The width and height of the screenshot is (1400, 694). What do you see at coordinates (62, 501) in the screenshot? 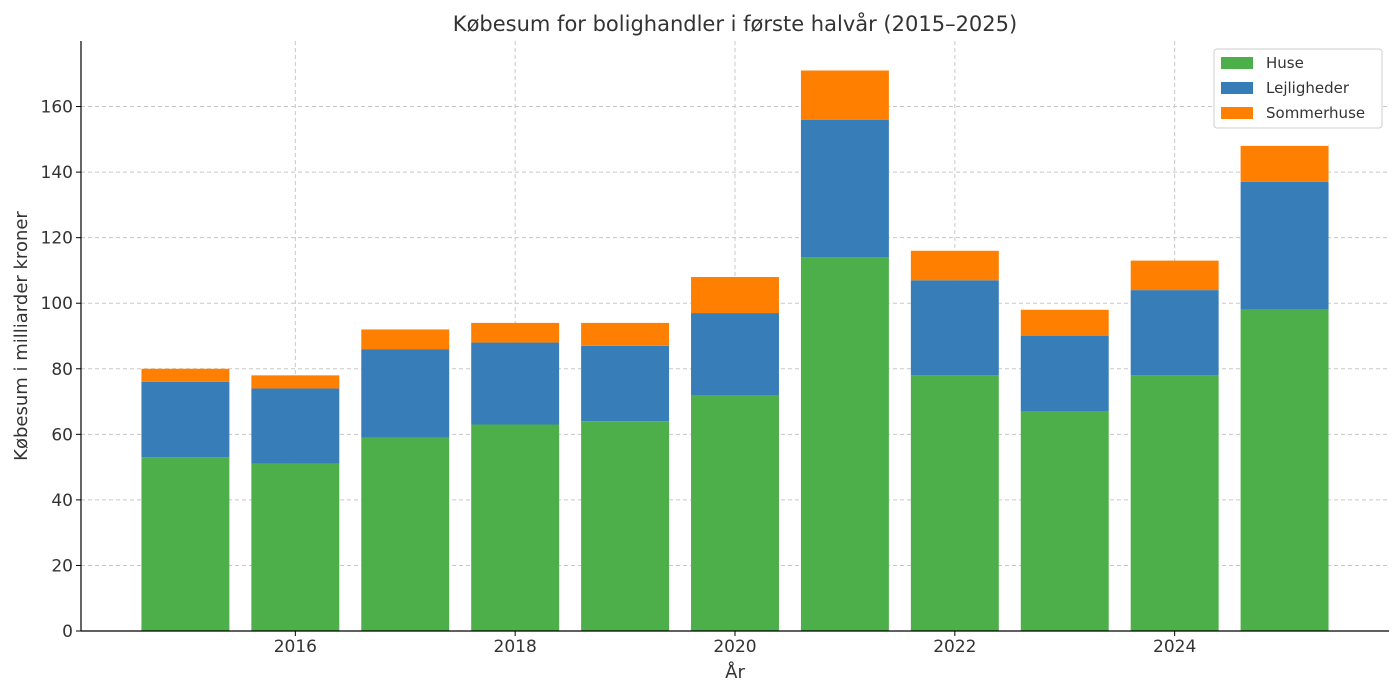
I see `y-tick-label: 40` at bounding box center [62, 501].